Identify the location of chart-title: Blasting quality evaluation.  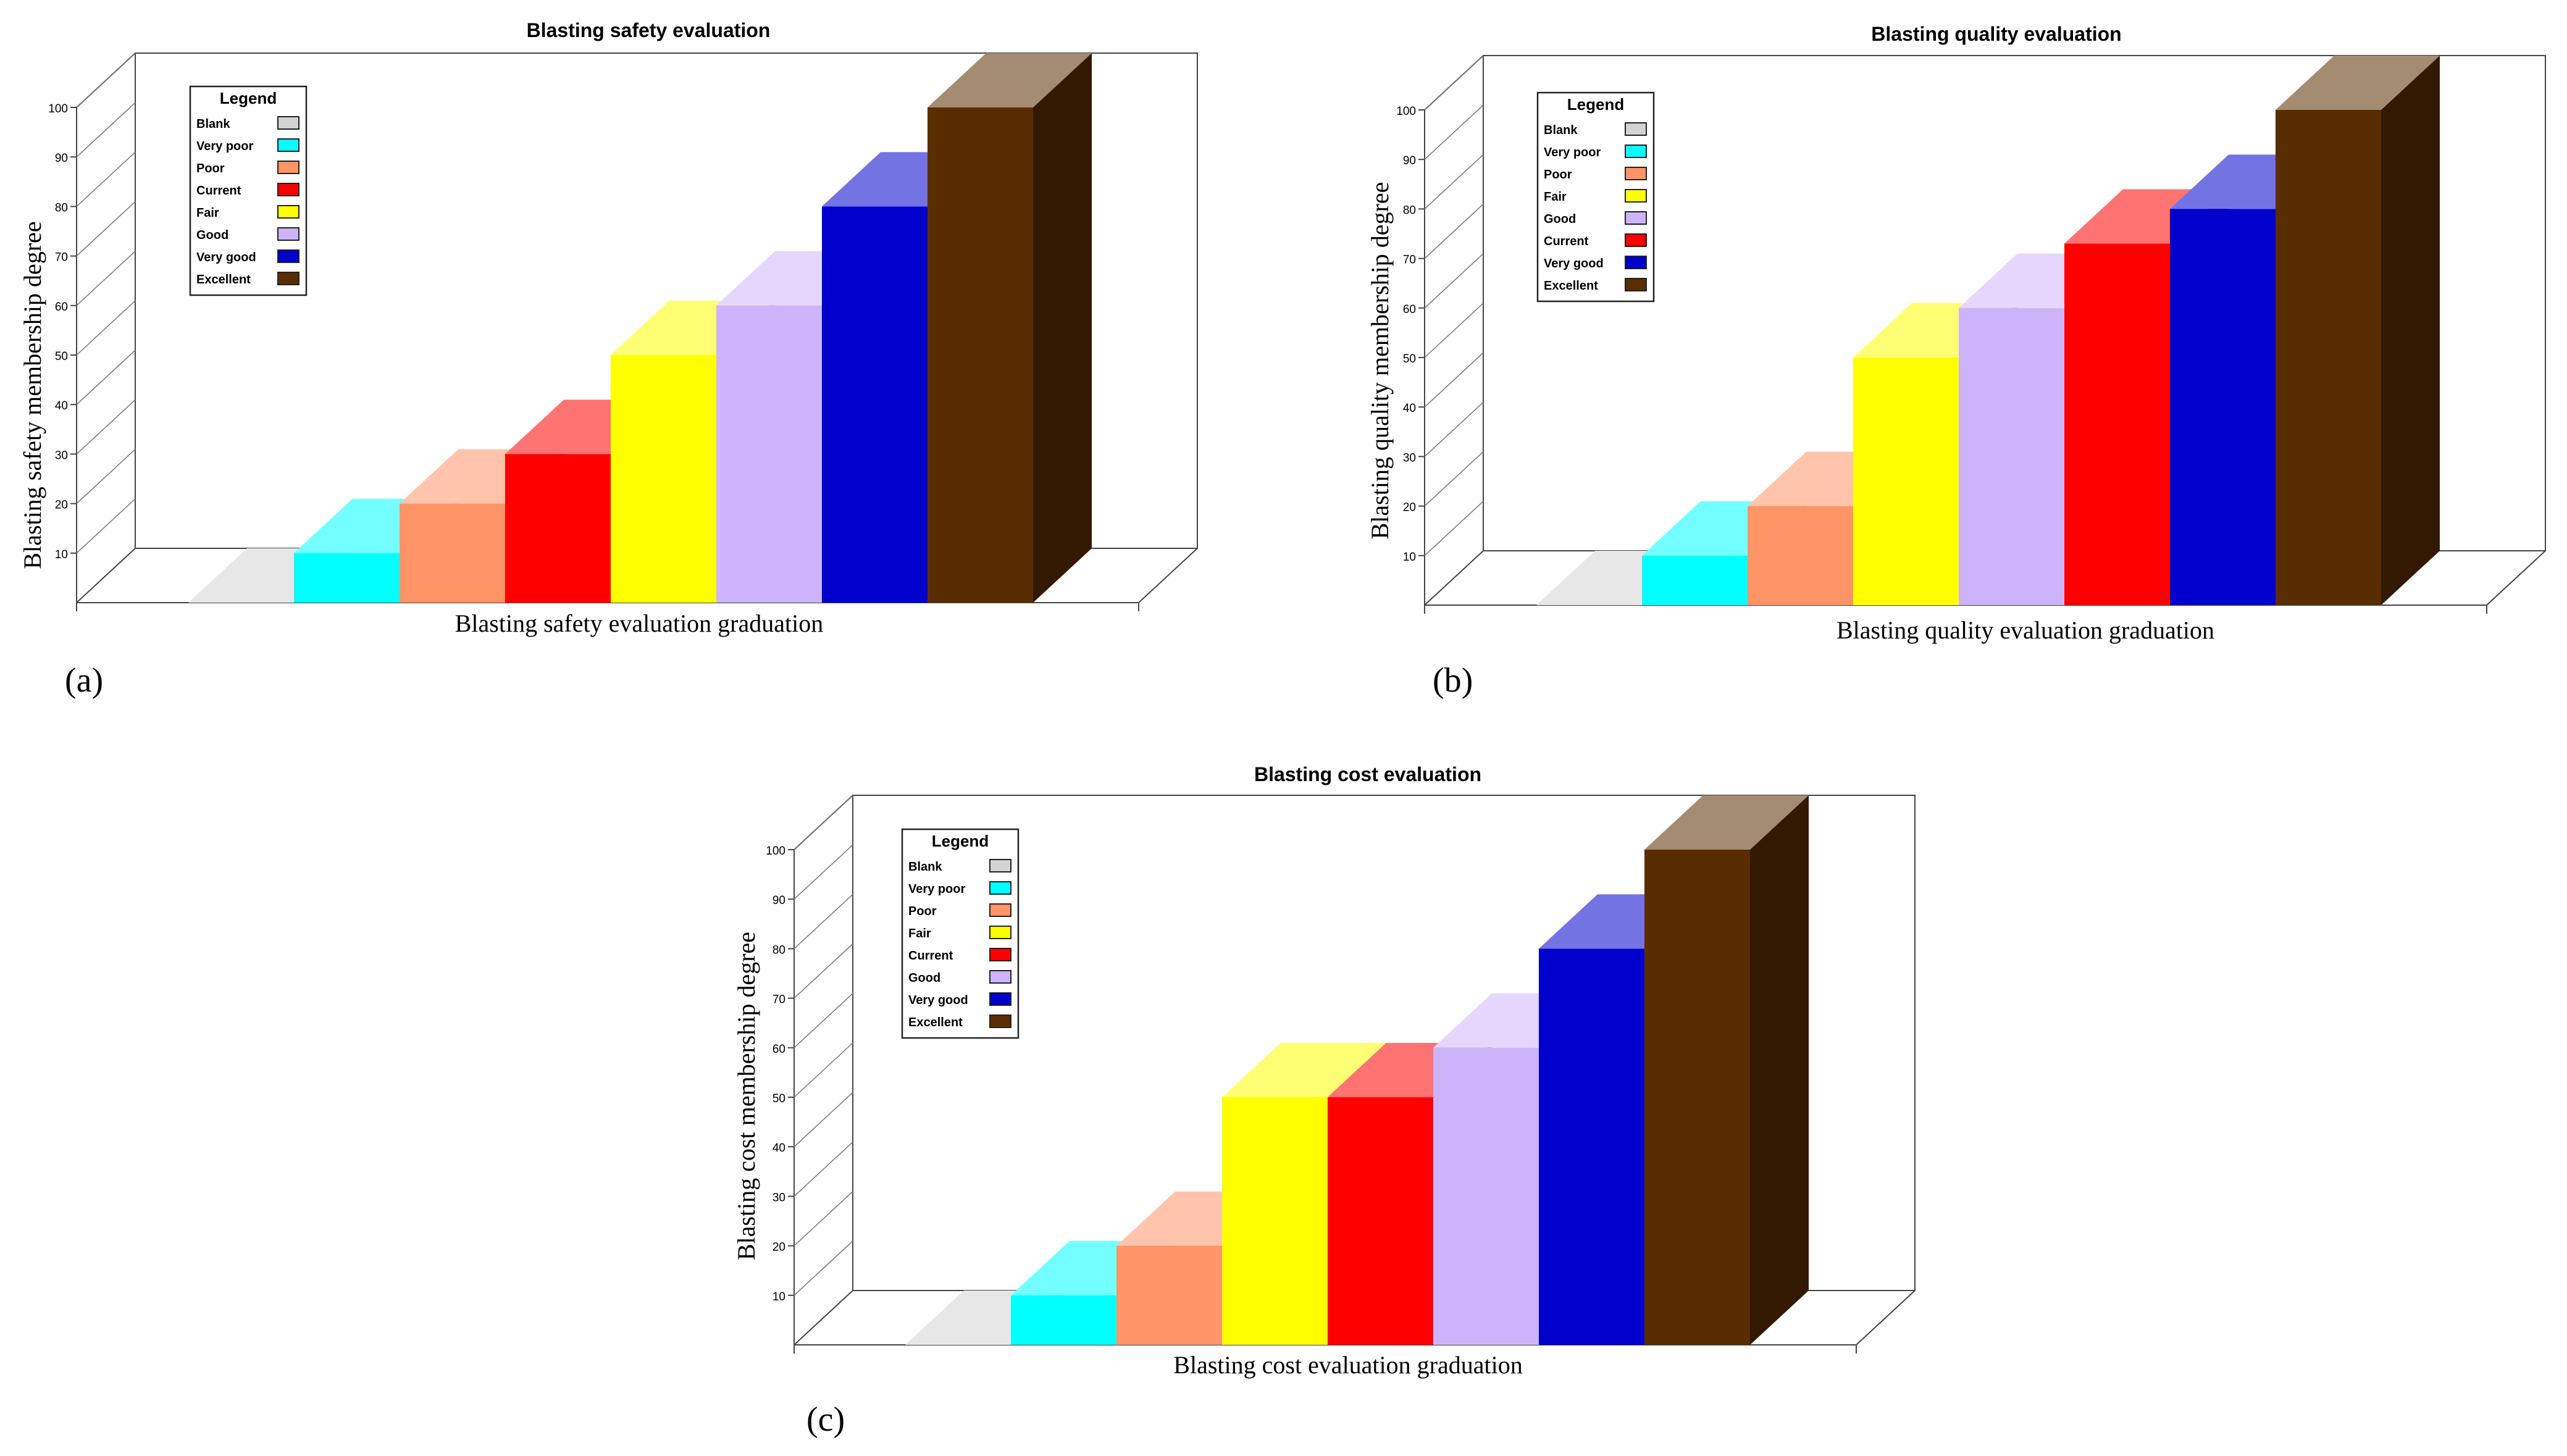
(1996, 34).